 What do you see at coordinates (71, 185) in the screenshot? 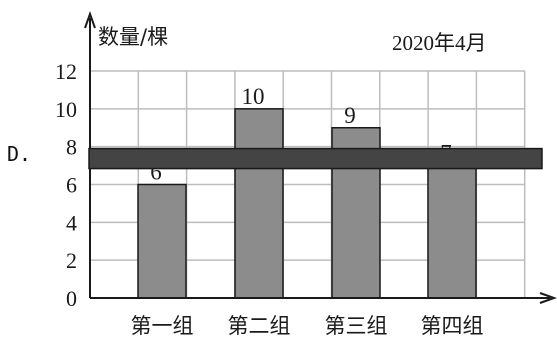
I see `y-tick-label: 6` at bounding box center [71, 185].